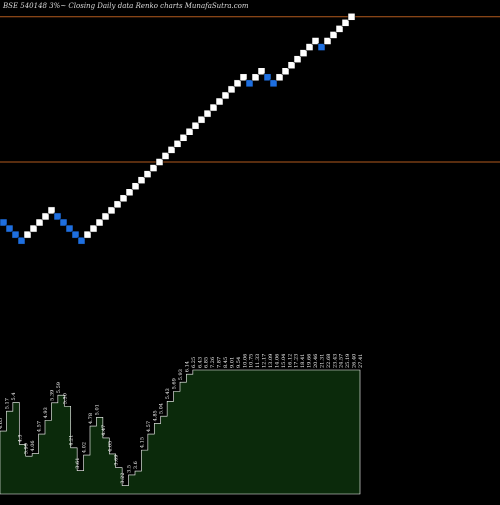 Image resolution: width=500 pixels, height=505 pixels. What do you see at coordinates (245, 361) in the screenshot?
I see `volume-label: 10.06` at bounding box center [245, 361].